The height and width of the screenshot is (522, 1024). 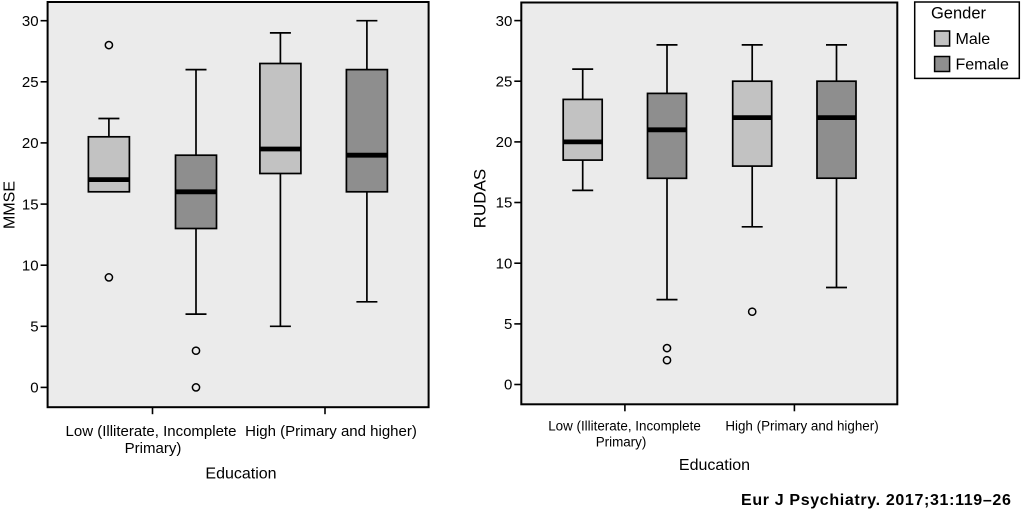 What do you see at coordinates (973, 39) in the screenshot?
I see `svg-text: Male` at bounding box center [973, 39].